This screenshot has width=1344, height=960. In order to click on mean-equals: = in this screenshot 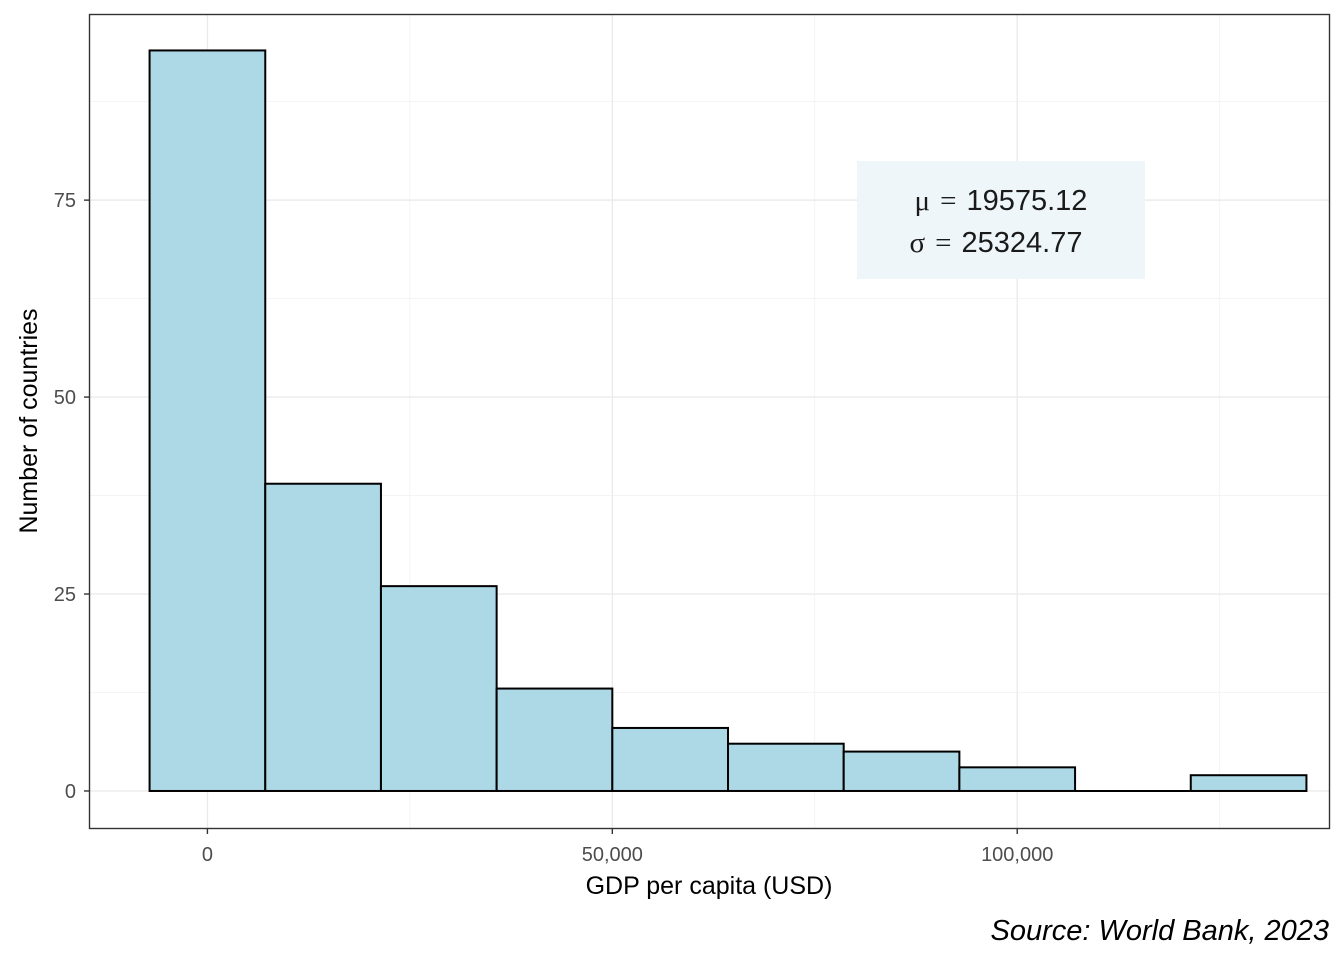, I will do `click(948, 201)`.